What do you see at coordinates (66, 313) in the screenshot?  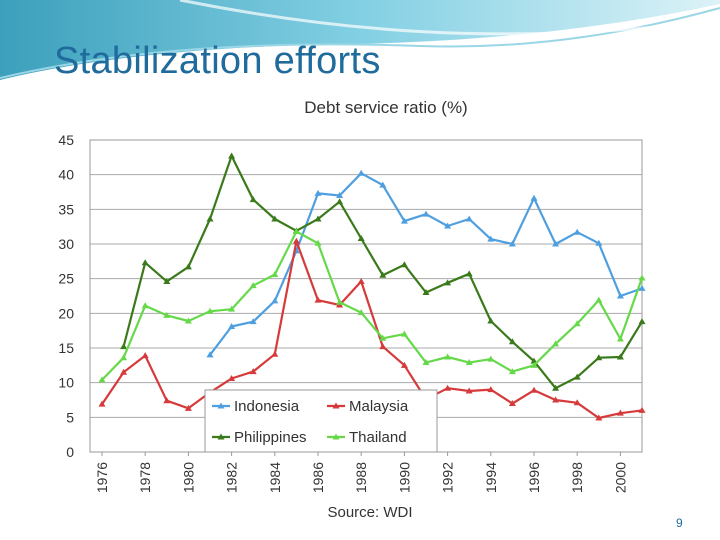 I see `y-tick-label: 20` at bounding box center [66, 313].